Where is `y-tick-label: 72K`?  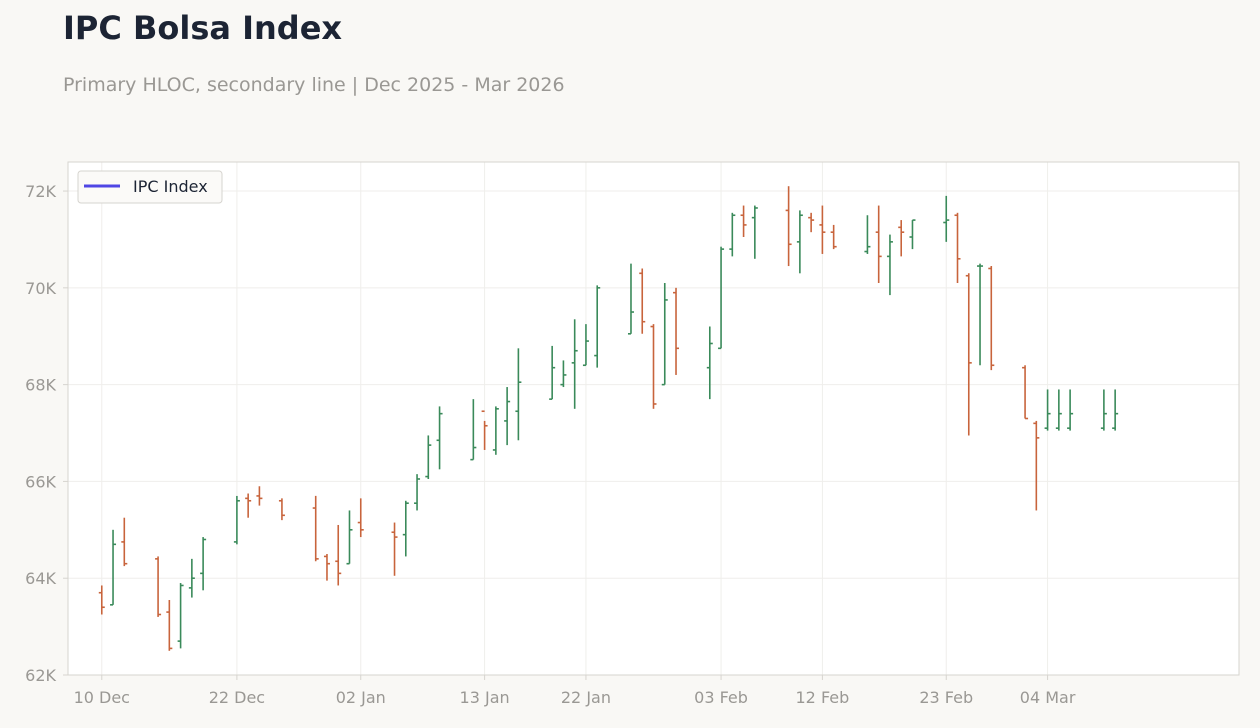
y-tick-label: 72K is located at coordinates (40, 191).